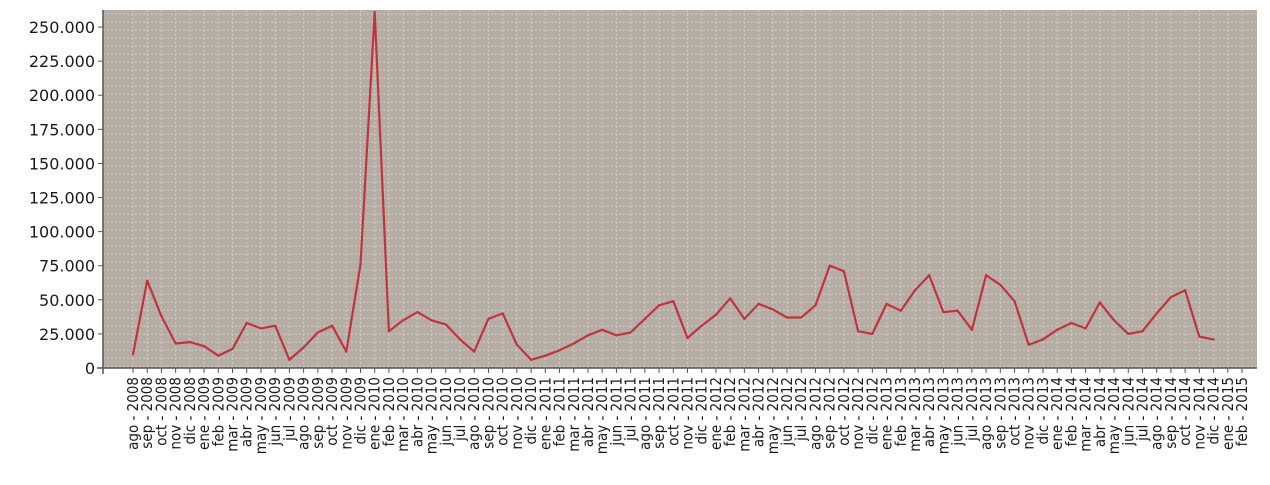  Describe the element at coordinates (616, 412) in the screenshot. I see `x-tick-label: jun - 2011` at that location.